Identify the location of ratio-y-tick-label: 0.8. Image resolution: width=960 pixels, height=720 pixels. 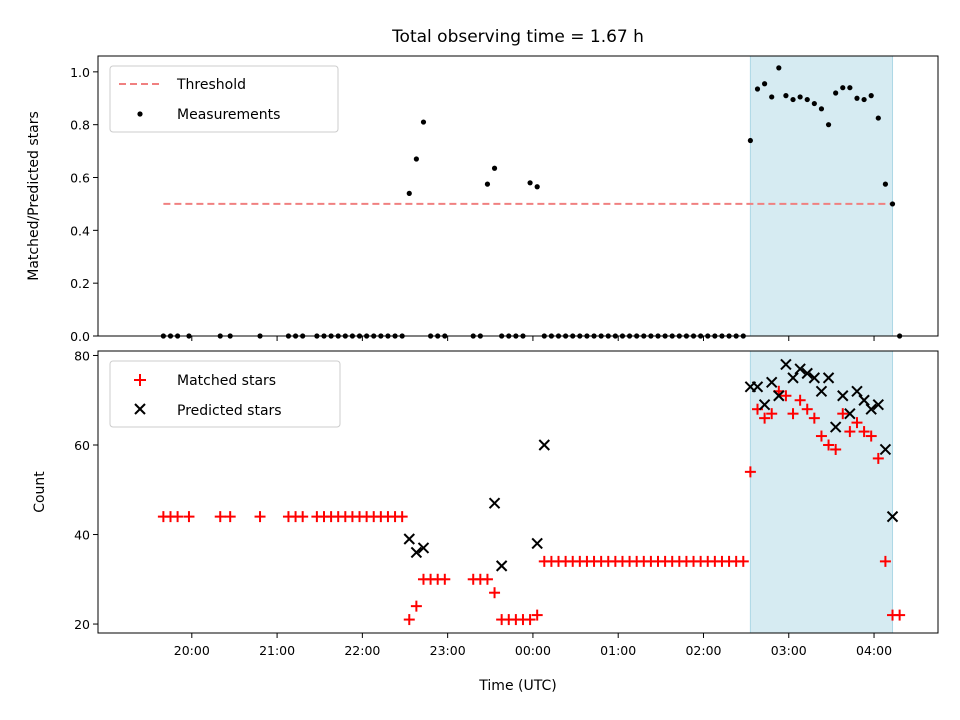
(80, 125).